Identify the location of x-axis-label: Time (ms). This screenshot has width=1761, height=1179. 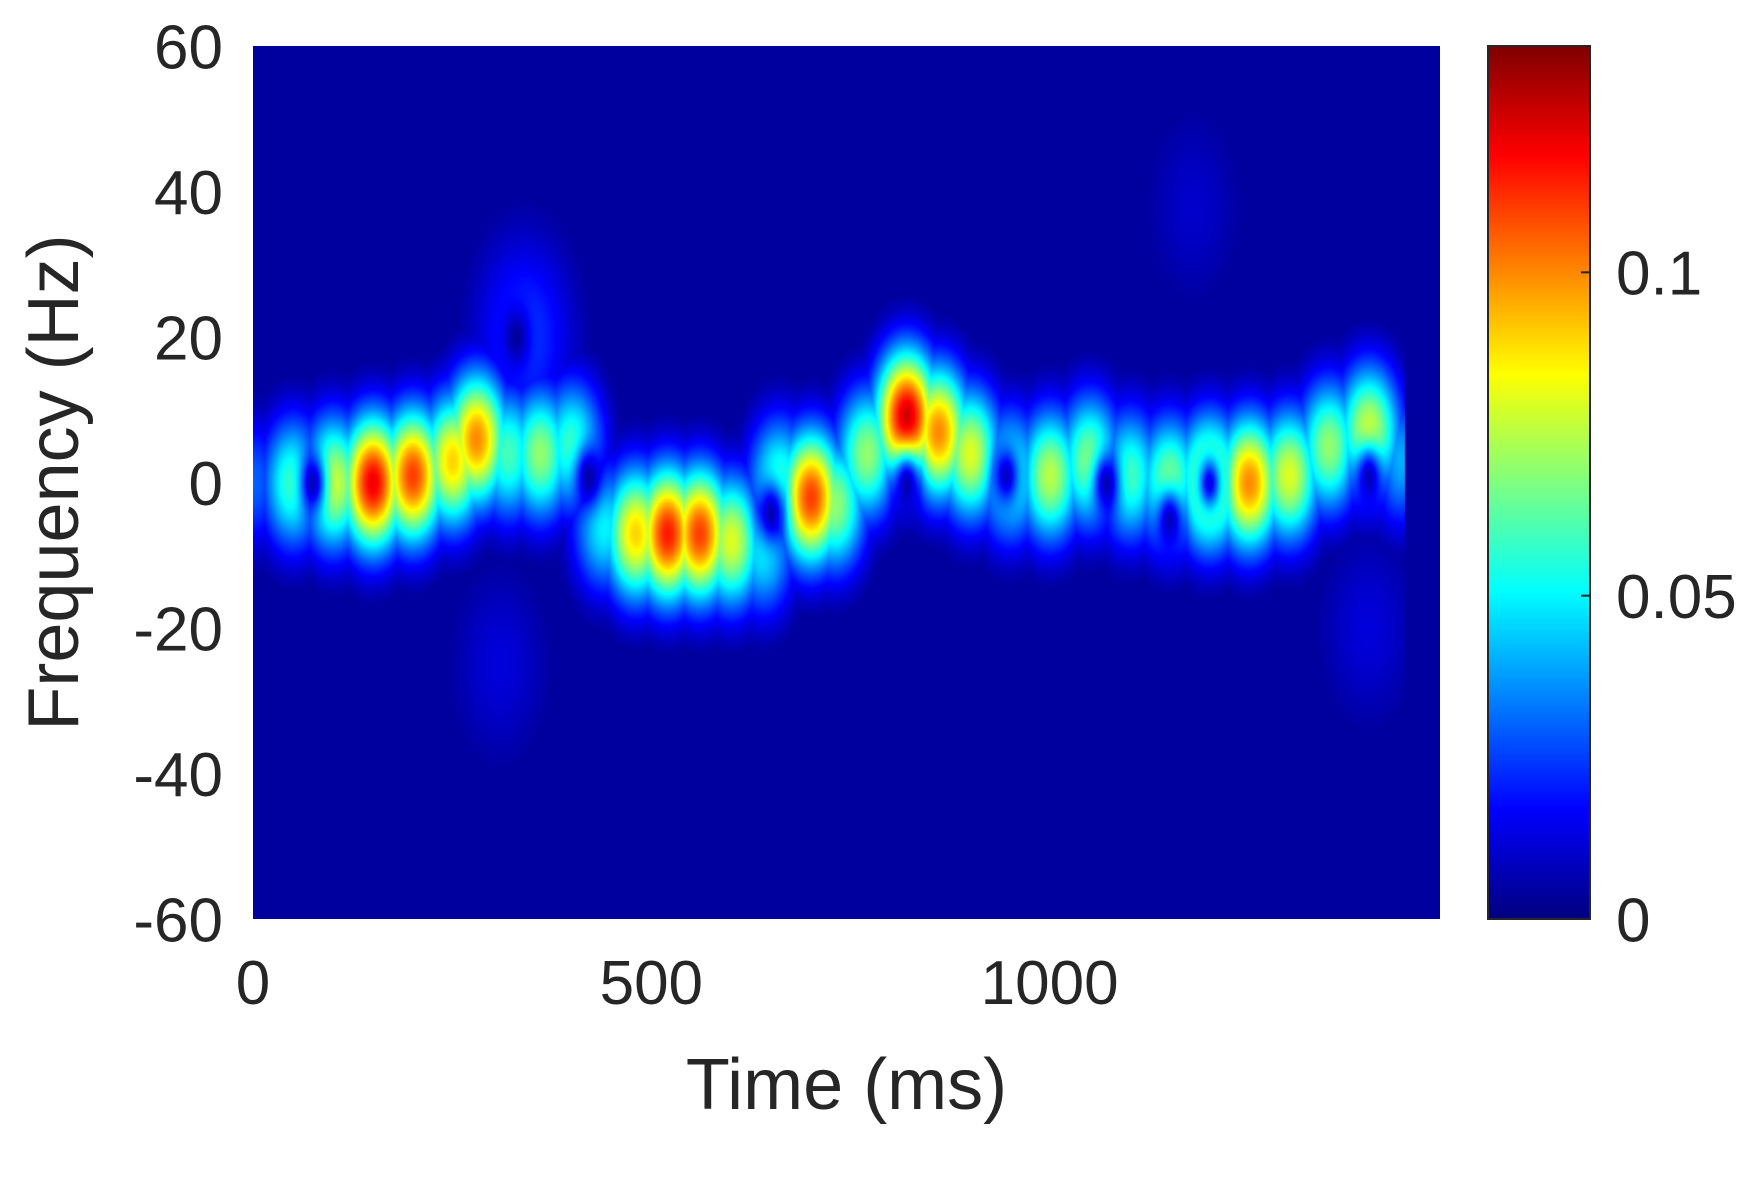
(846, 1085).